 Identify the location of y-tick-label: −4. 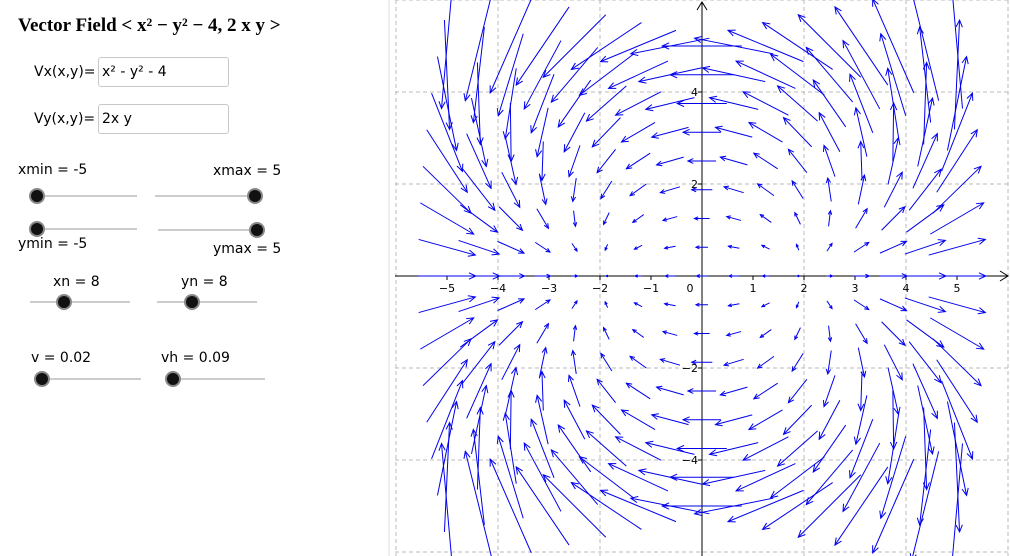
(690, 460).